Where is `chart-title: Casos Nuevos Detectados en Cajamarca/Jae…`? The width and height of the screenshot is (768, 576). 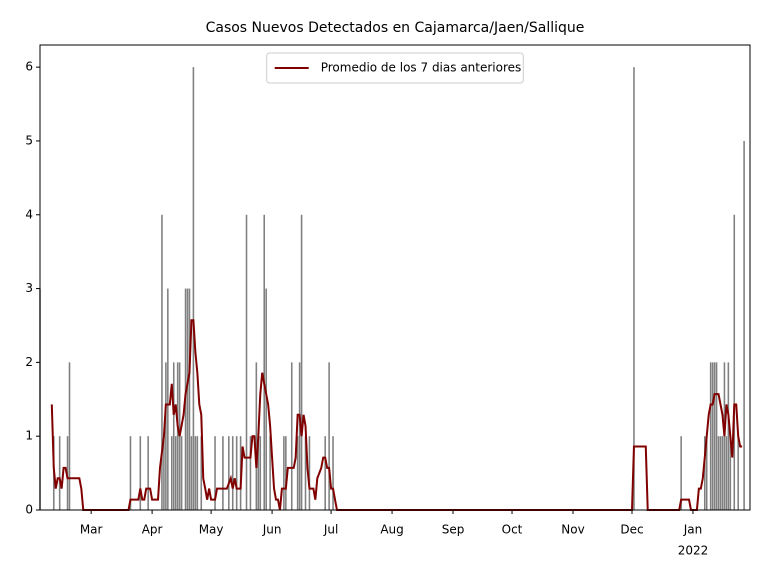
chart-title: Casos Nuevos Detectados en Cajamarca/Jae… is located at coordinates (395, 28).